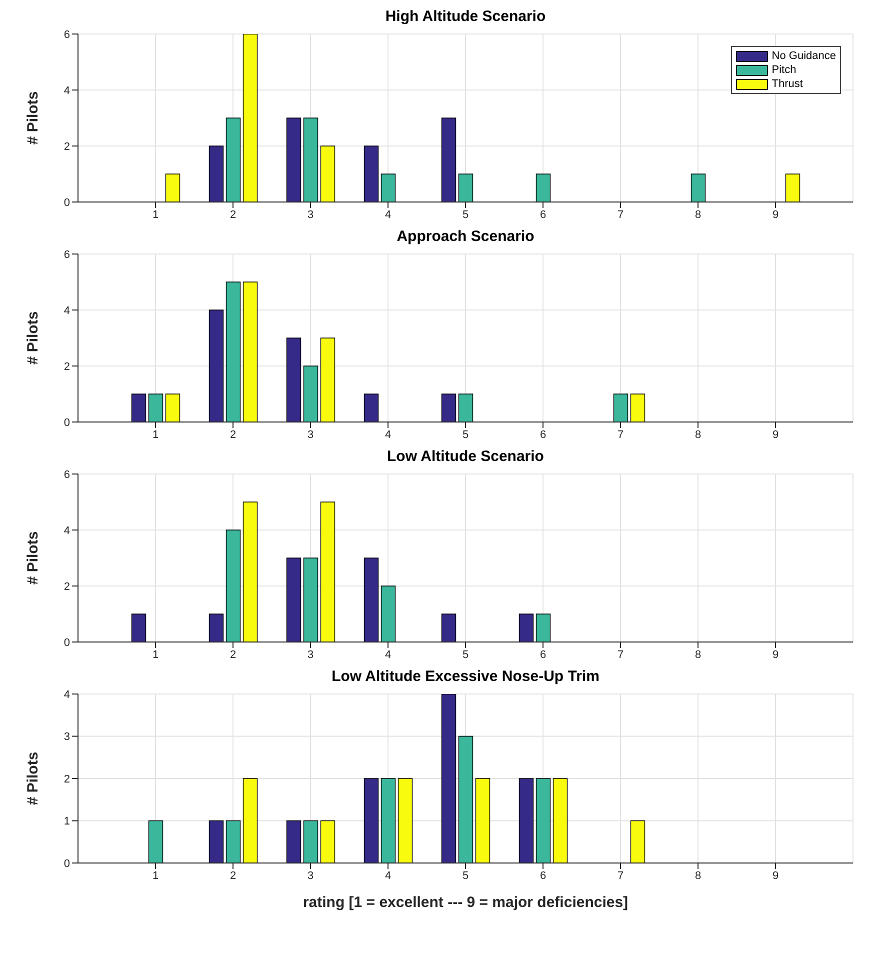  I want to click on x-axis-title: rating [1 = excellent --- 9 = major deficiencies], so click(465, 902).